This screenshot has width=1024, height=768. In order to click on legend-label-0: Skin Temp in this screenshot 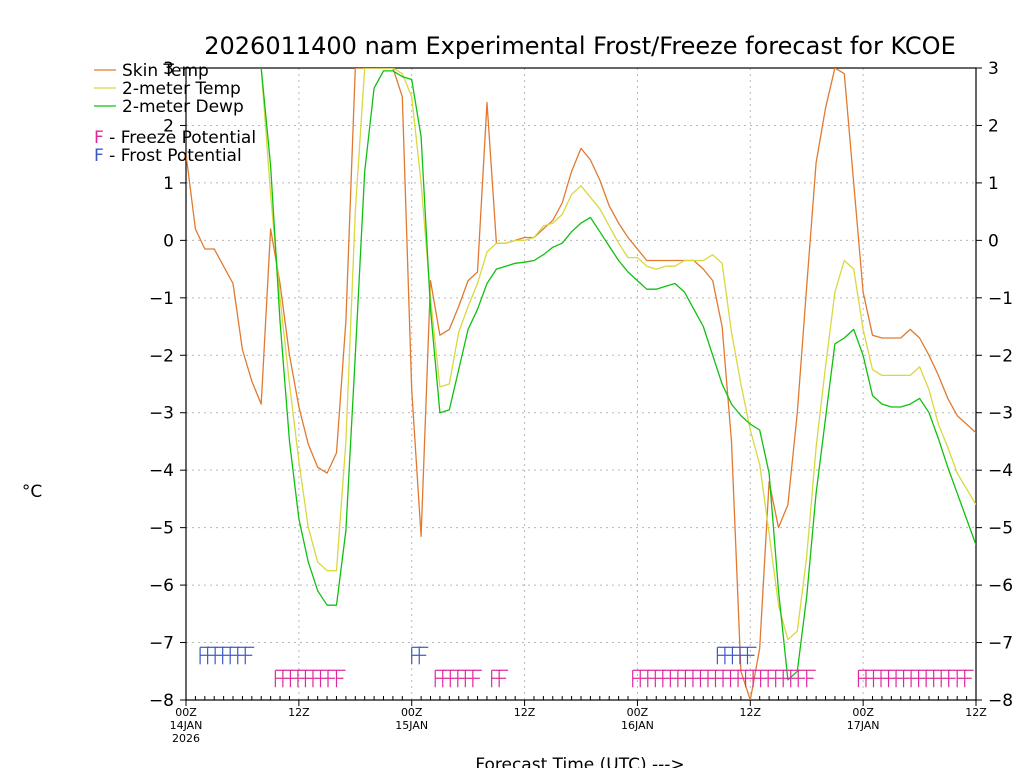, I will do `click(165, 71)`.